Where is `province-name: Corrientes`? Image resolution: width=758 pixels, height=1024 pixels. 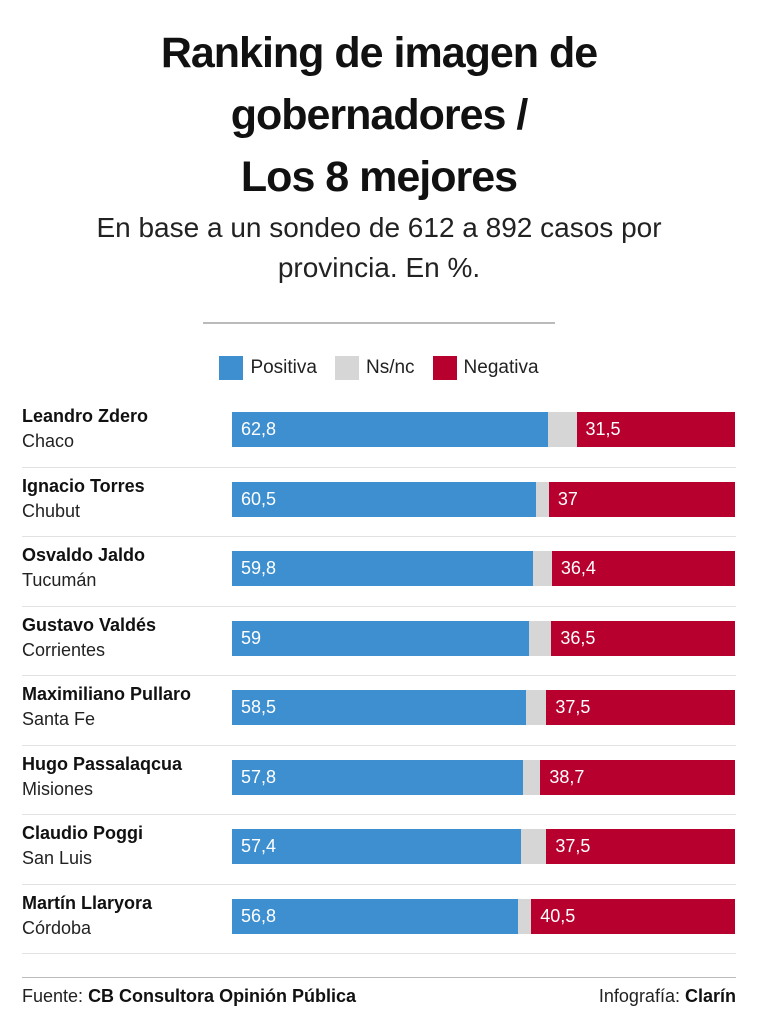 province-name: Corrientes is located at coordinates (64, 649).